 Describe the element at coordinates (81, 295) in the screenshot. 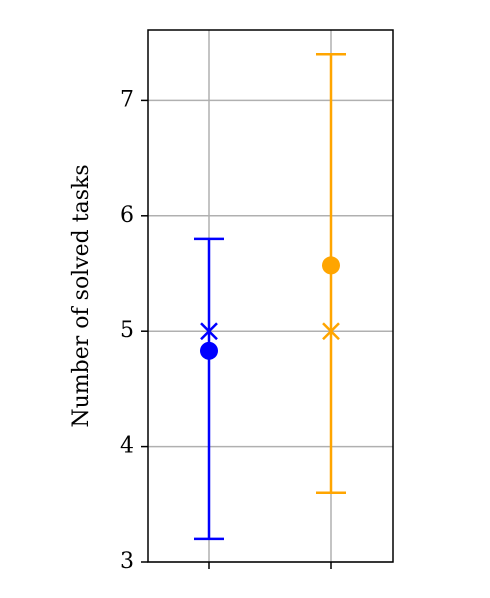

I see `y-axis-label: Number of solved tasks` at that location.